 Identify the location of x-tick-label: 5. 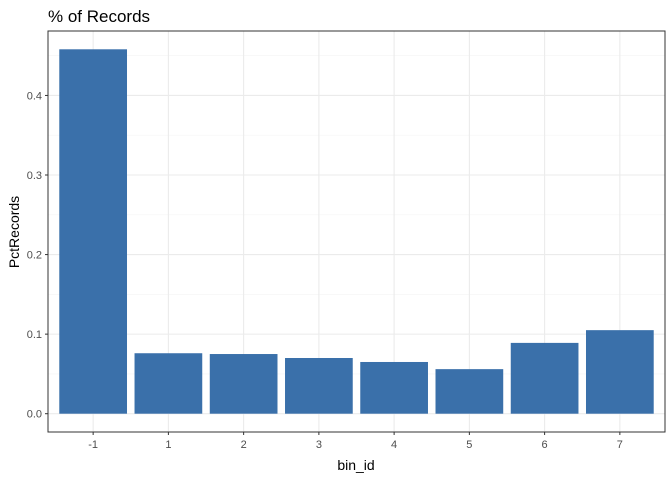
(469, 445).